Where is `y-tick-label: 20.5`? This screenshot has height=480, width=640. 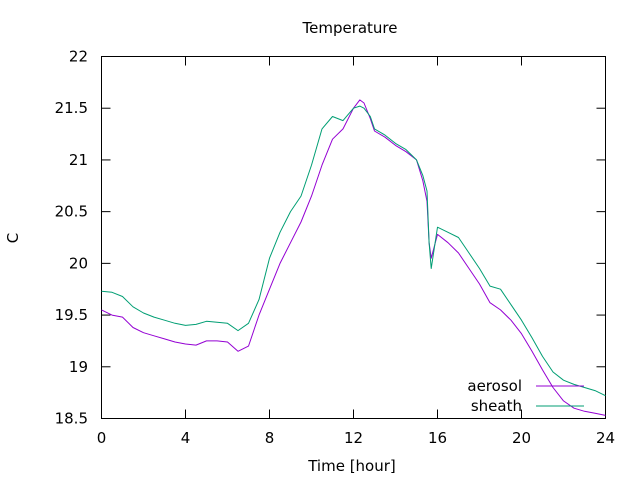
y-tick-label: 20.5 is located at coordinates (71, 212).